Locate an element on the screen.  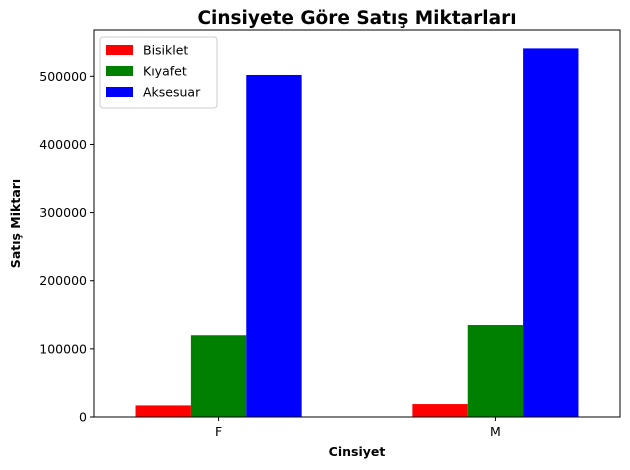
legend: Bisiklet Kıyafet Aksesuar is located at coordinates (158, 72).